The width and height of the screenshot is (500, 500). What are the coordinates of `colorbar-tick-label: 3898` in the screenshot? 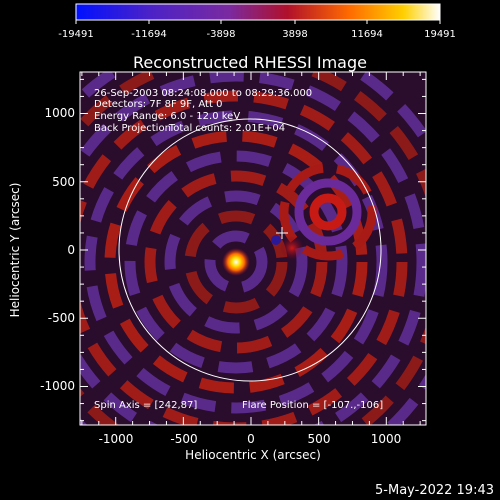 It's located at (294, 34).